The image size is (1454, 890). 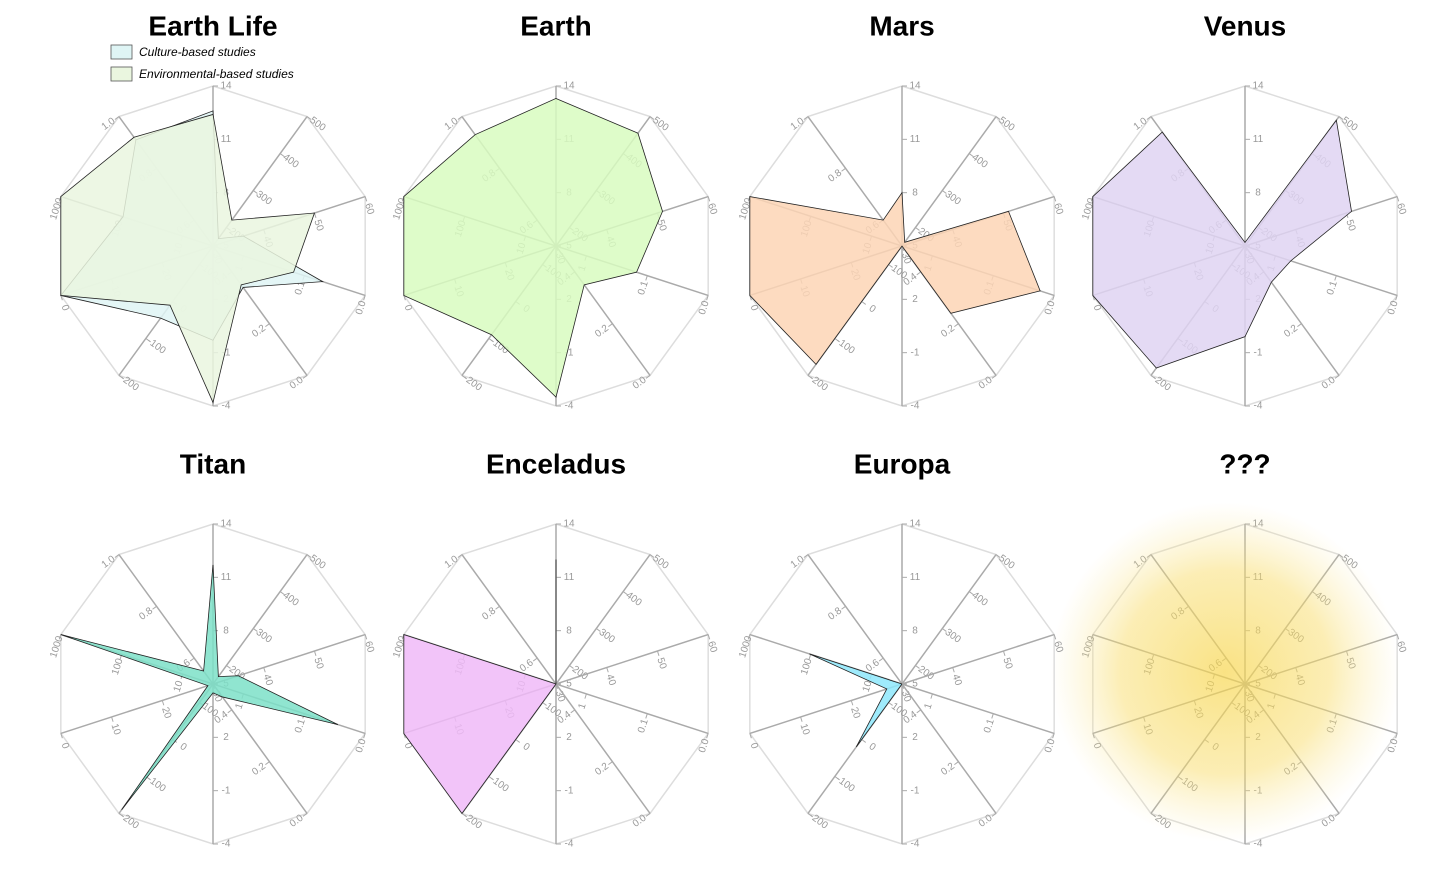 I want to click on chart-title: Venus, so click(x=1245, y=25).